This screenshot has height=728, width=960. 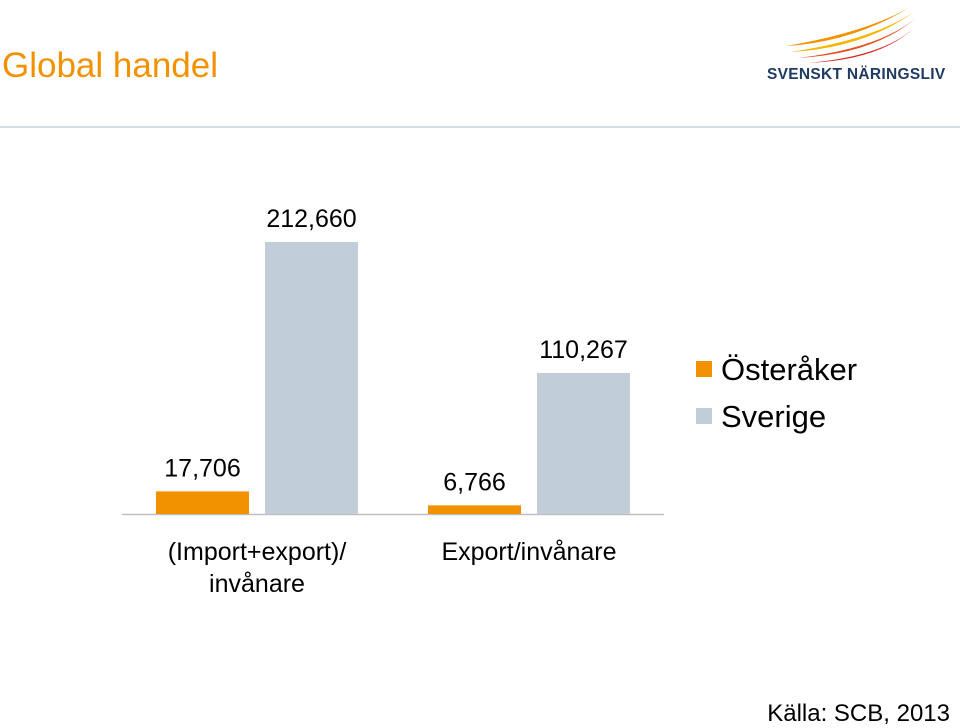 What do you see at coordinates (474, 482) in the screenshot?
I see `data-label-osteraker-1: 6,766` at bounding box center [474, 482].